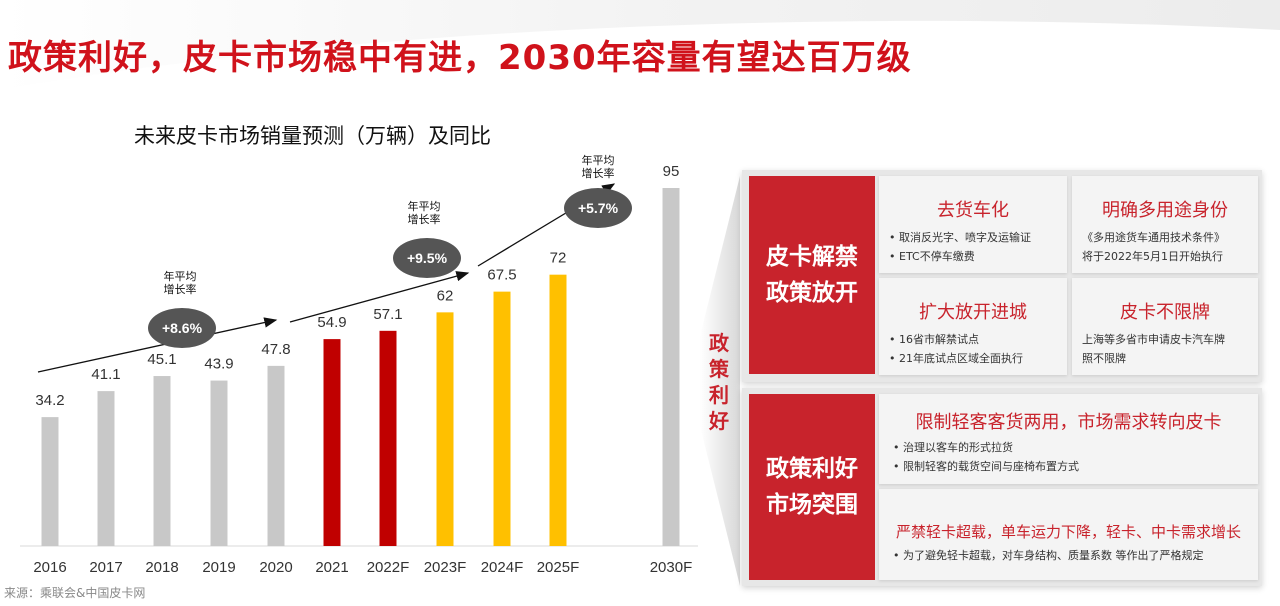  Describe the element at coordinates (331, 322) in the screenshot. I see `data-label: 54.9` at that location.